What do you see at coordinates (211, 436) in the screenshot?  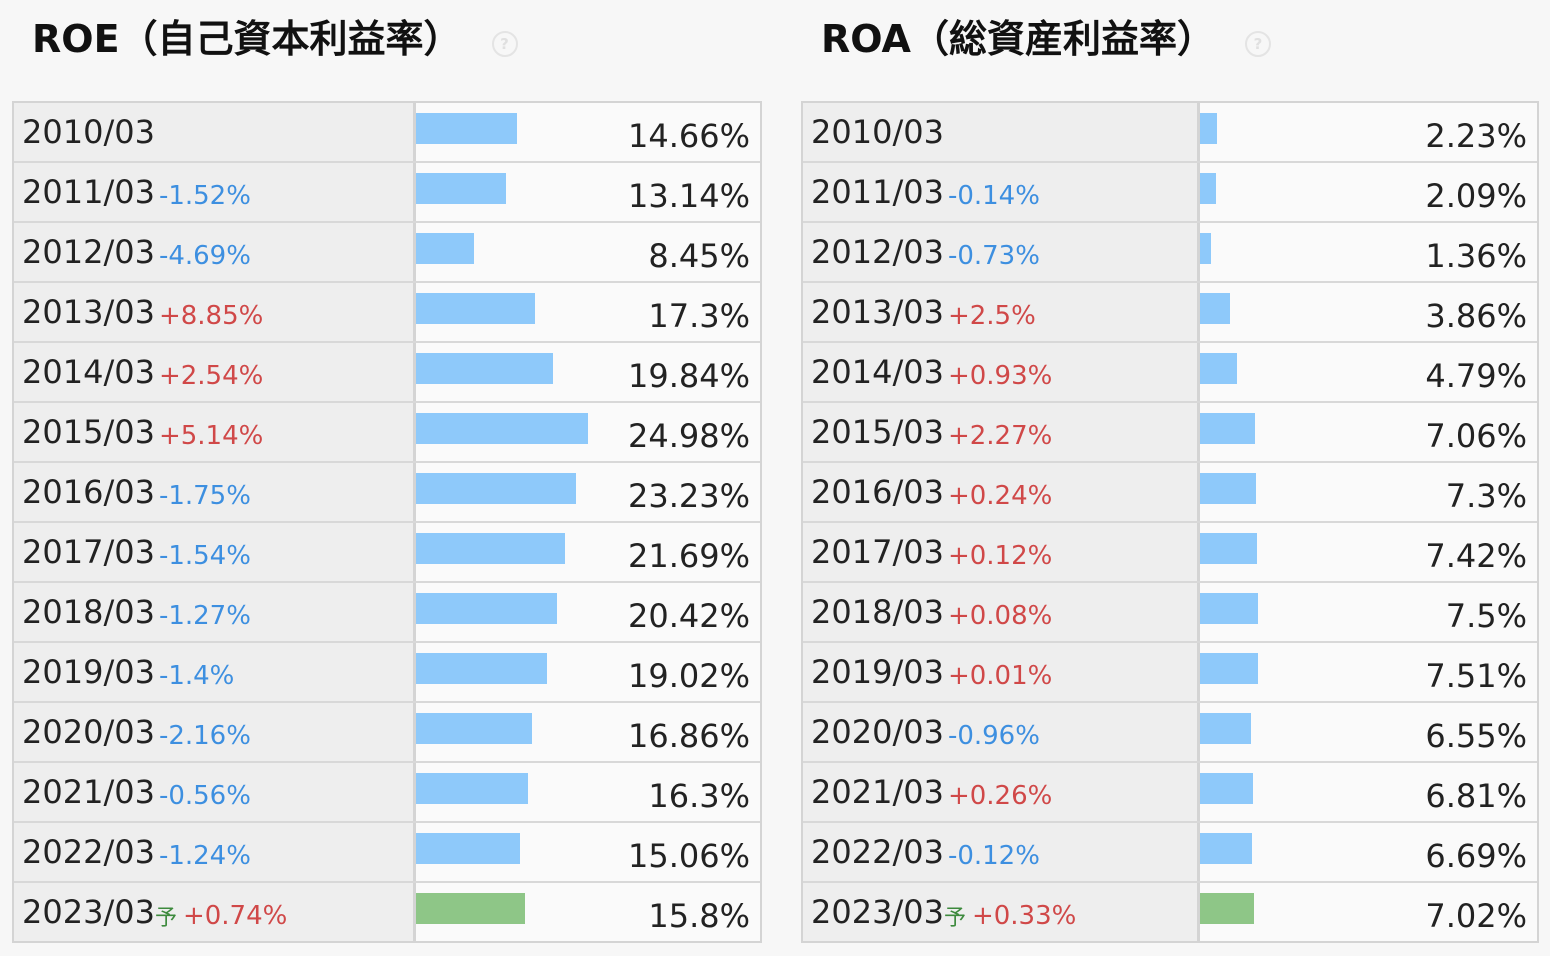 I see `change-label: +5.14%` at bounding box center [211, 436].